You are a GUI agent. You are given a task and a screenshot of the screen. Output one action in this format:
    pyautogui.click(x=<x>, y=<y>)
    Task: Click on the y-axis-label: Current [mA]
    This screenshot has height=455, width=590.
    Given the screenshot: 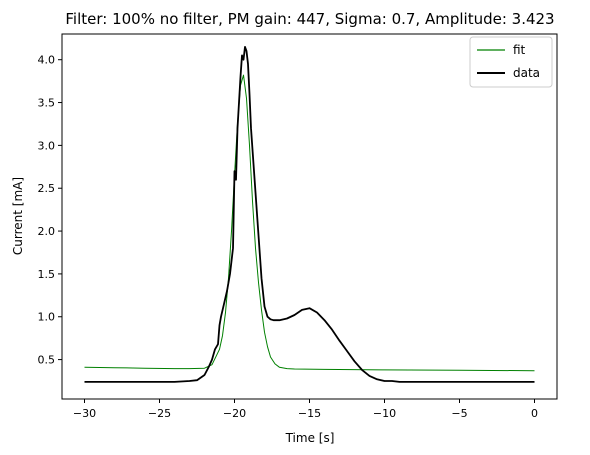 What is the action you would take?
    pyautogui.click(x=18, y=216)
    